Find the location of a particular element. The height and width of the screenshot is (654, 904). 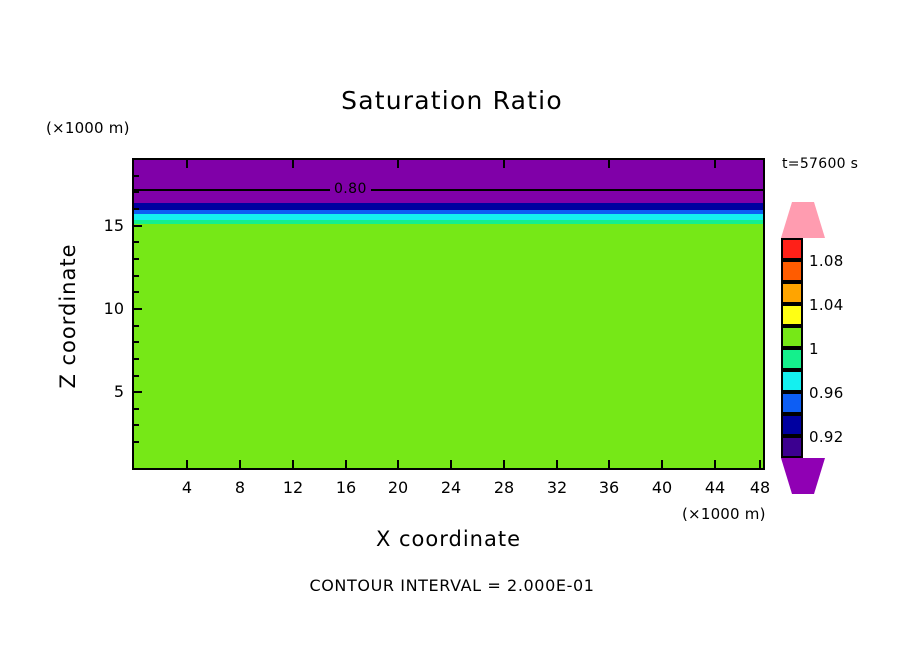

x-tick-label: 36 is located at coordinates (609, 487).